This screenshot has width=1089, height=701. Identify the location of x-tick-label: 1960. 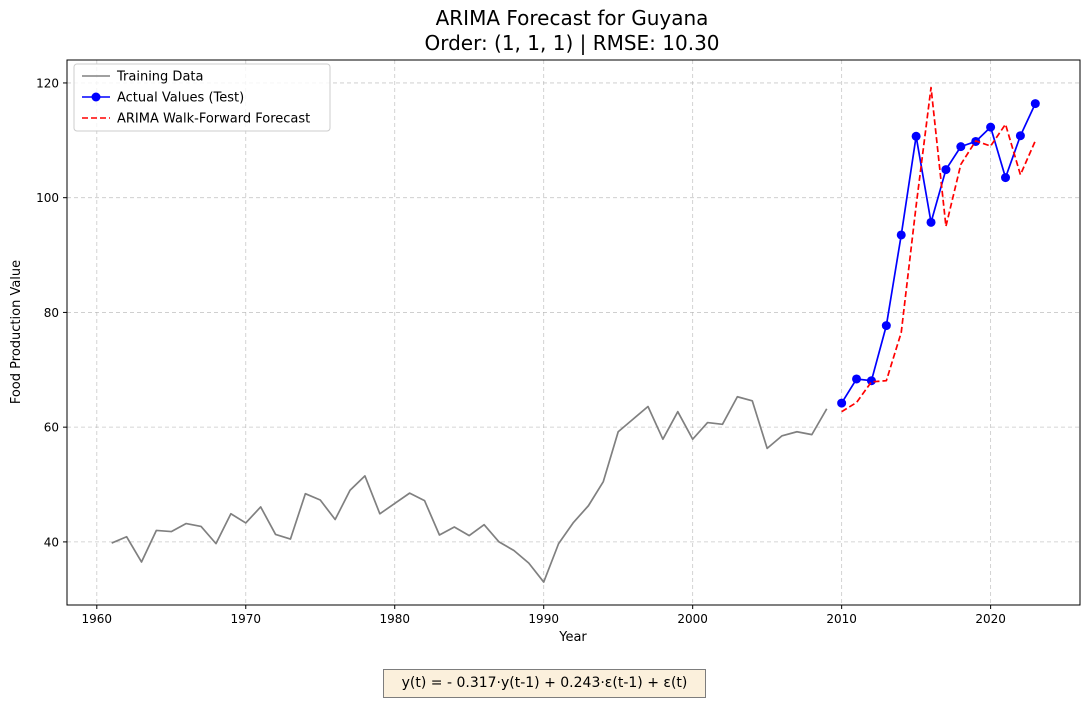
(97, 619).